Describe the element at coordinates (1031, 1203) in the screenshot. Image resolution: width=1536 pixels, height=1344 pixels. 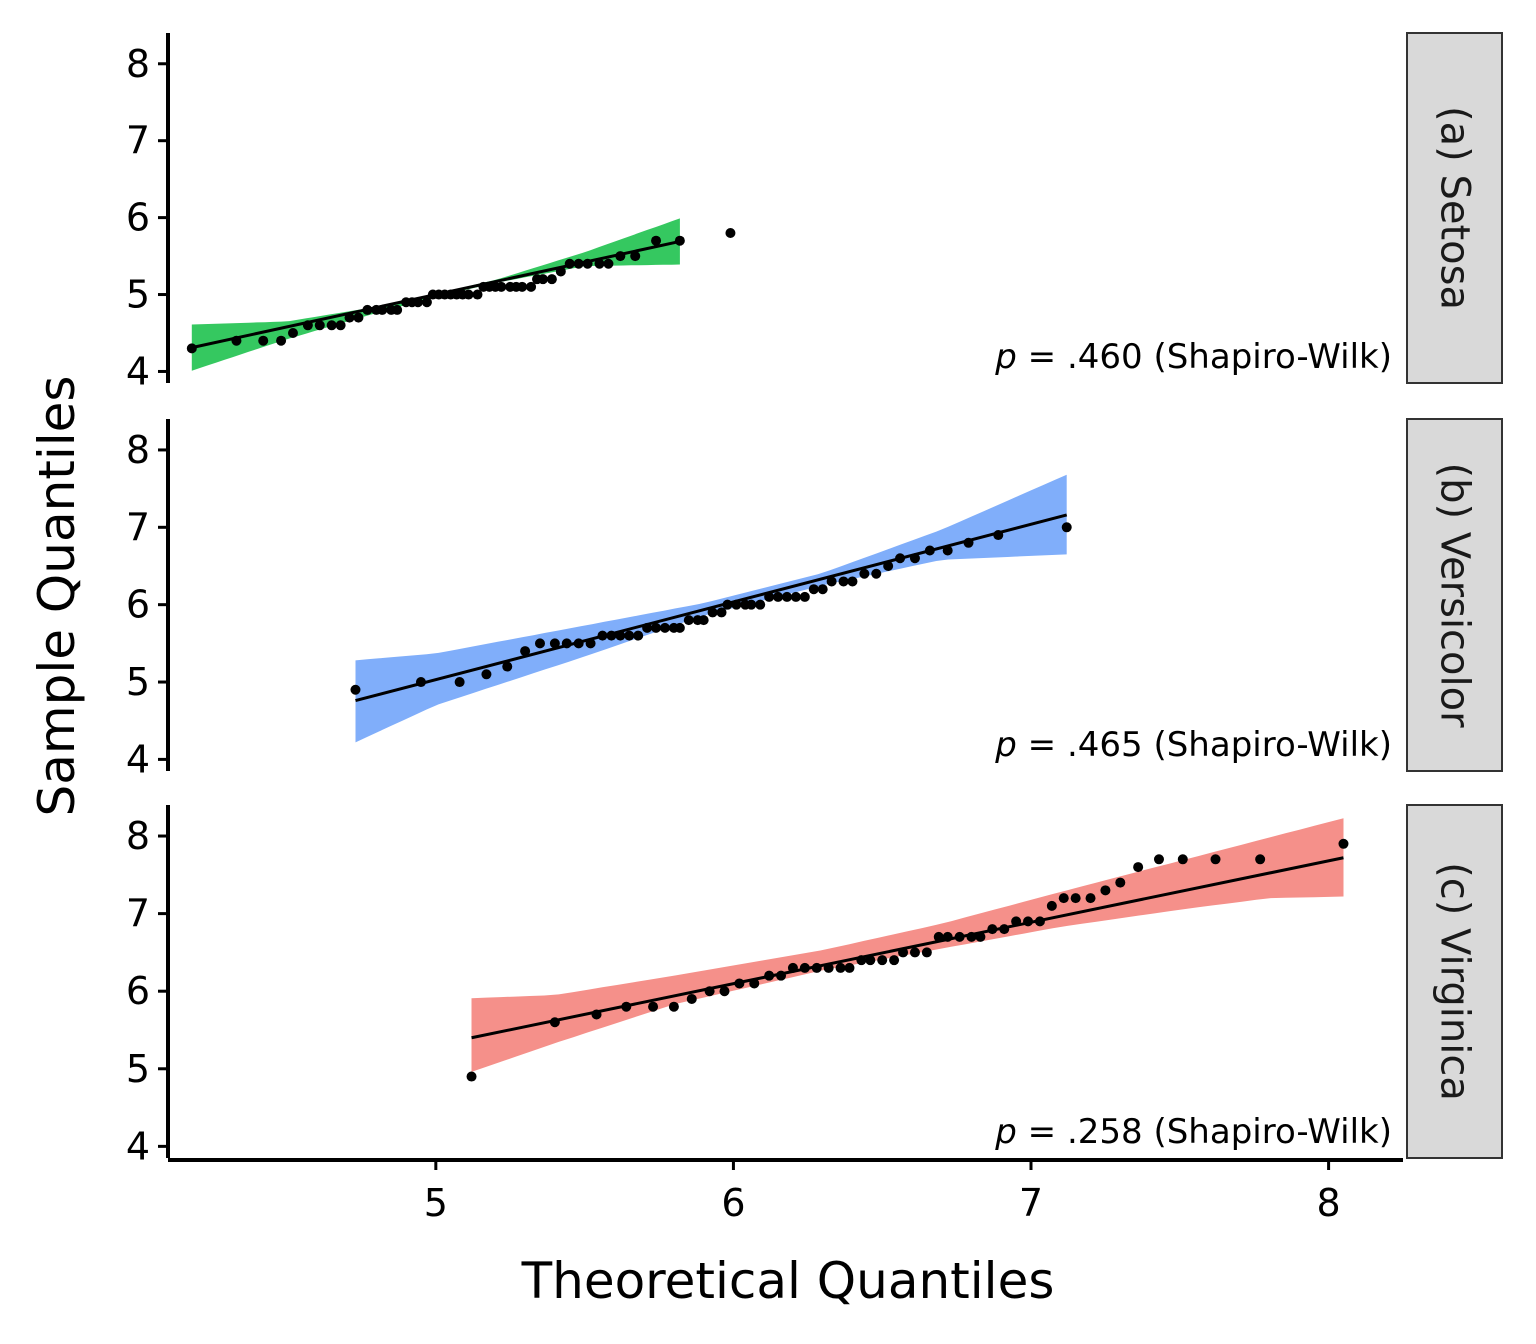
I see `x-tick-label: 7` at that location.